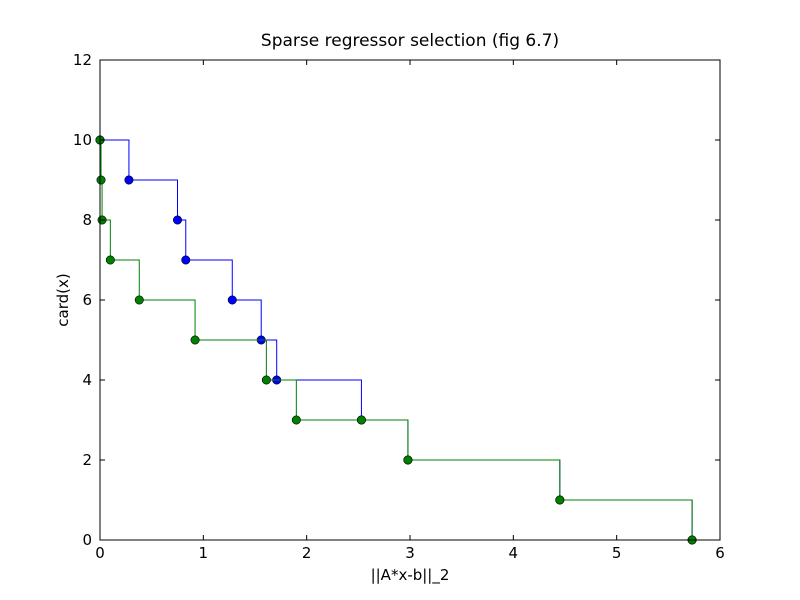  Describe the element at coordinates (87, 300) in the screenshot. I see `y-tick-label: 6` at that location.